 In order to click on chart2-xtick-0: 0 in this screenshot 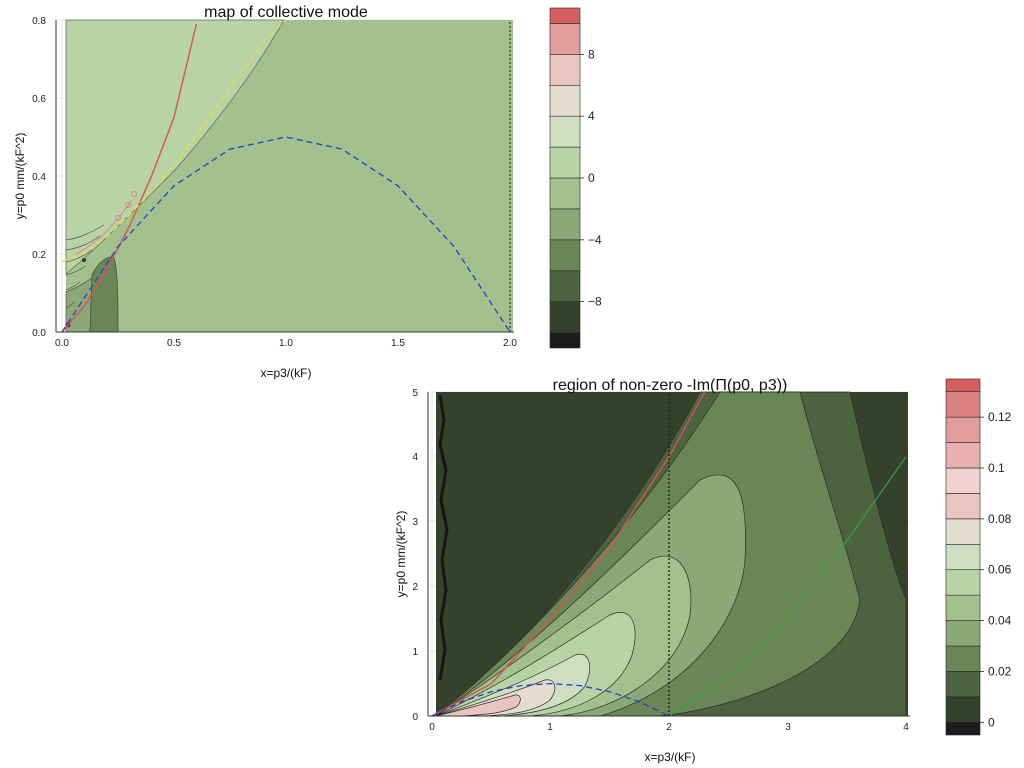, I will do `click(432, 727)`.